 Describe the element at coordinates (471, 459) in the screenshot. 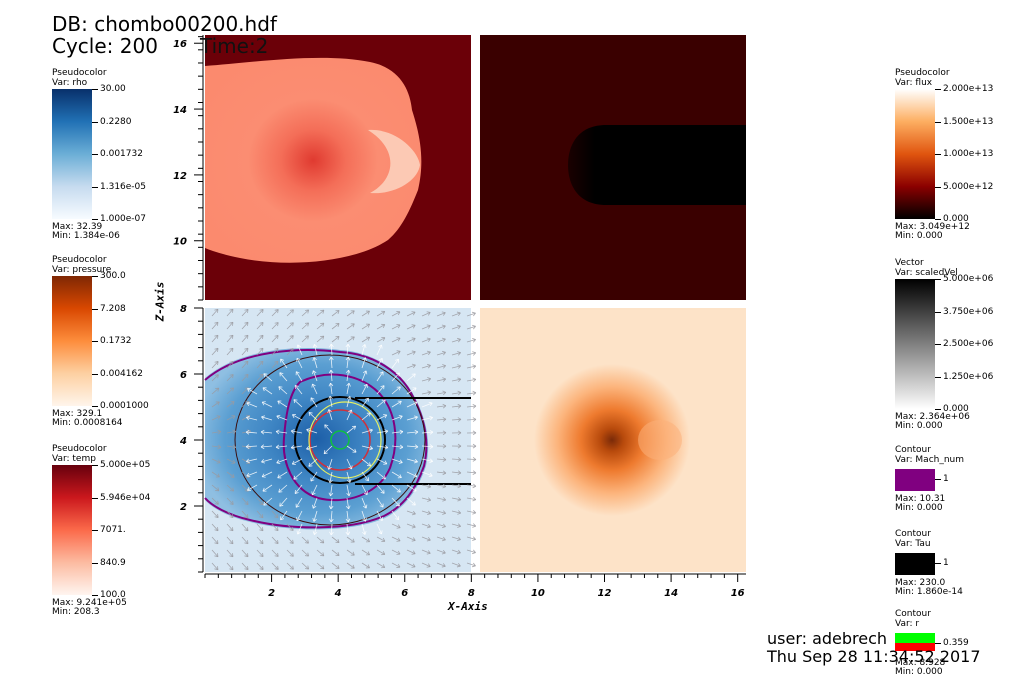

I see `velocity-vector` at that location.